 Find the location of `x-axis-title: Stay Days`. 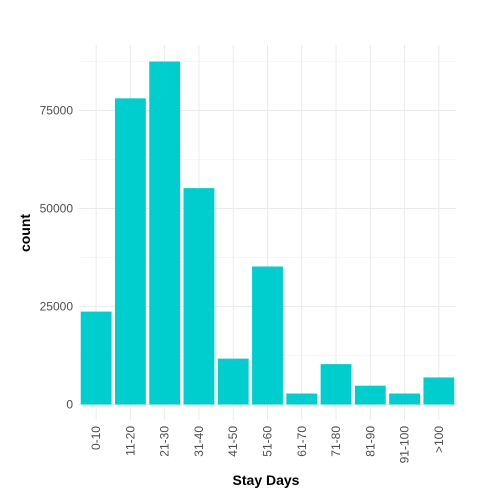

x-axis-title: Stay Days is located at coordinates (266, 480).